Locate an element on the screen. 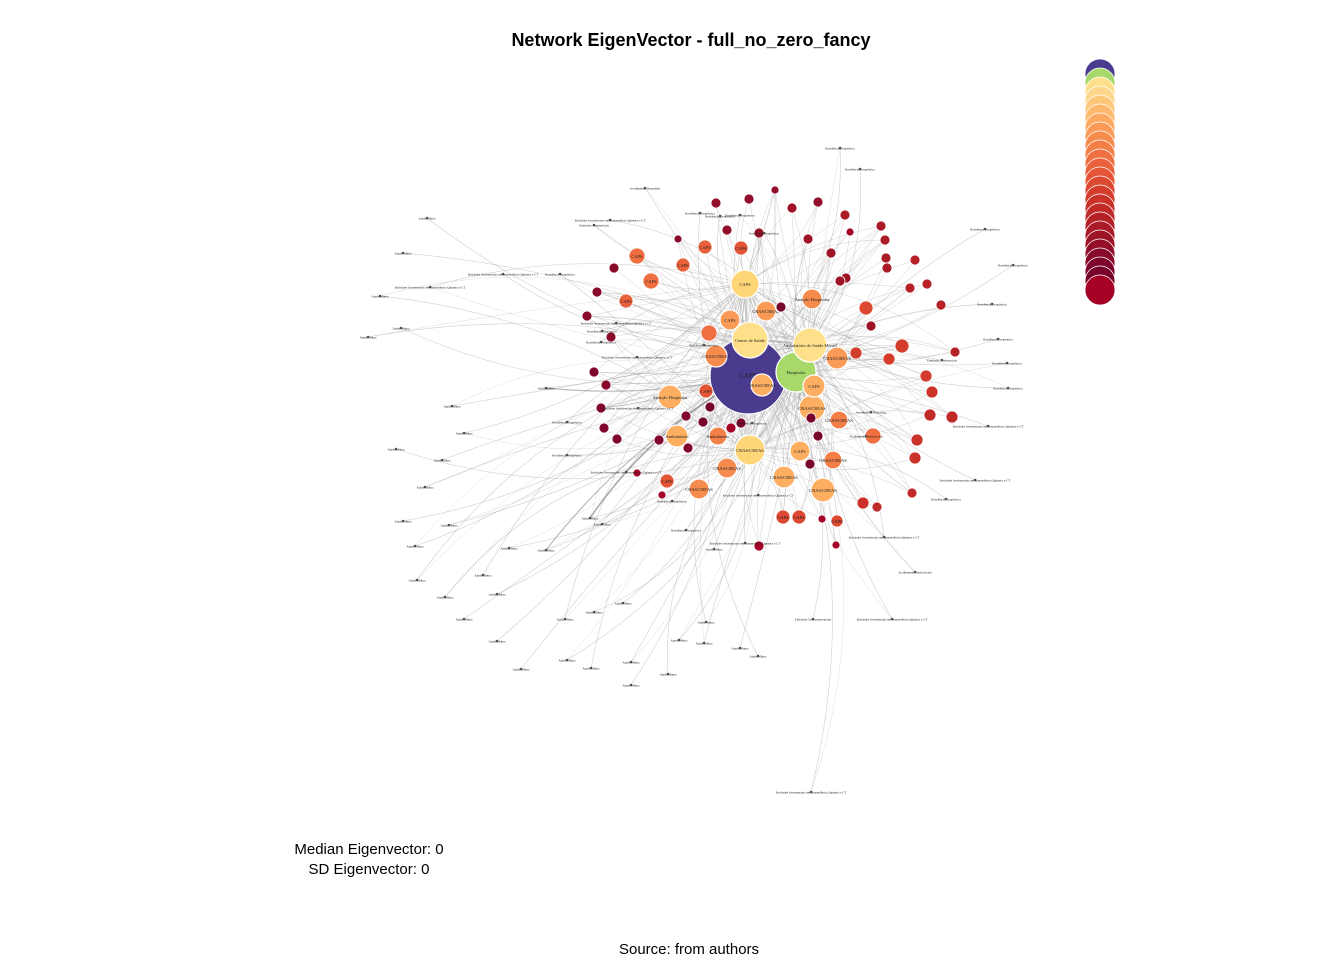  peripheral-label: Entidades Socioassistenciais is located at coordinates (813, 620).